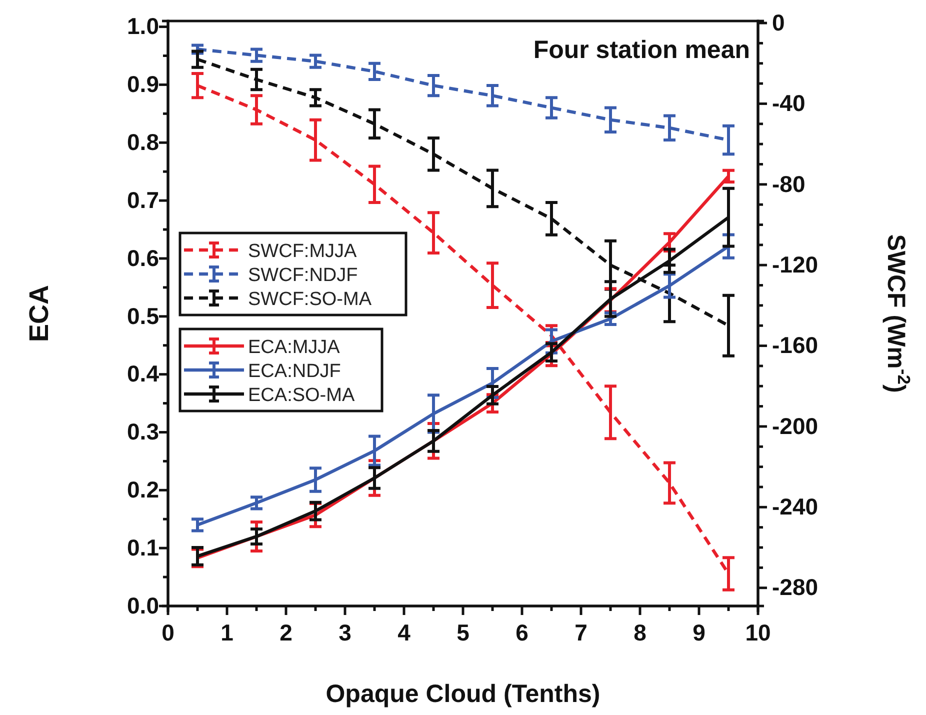 This screenshot has width=926, height=715. What do you see at coordinates (143, 84) in the screenshot?
I see `y-tick-label: 0.9` at bounding box center [143, 84].